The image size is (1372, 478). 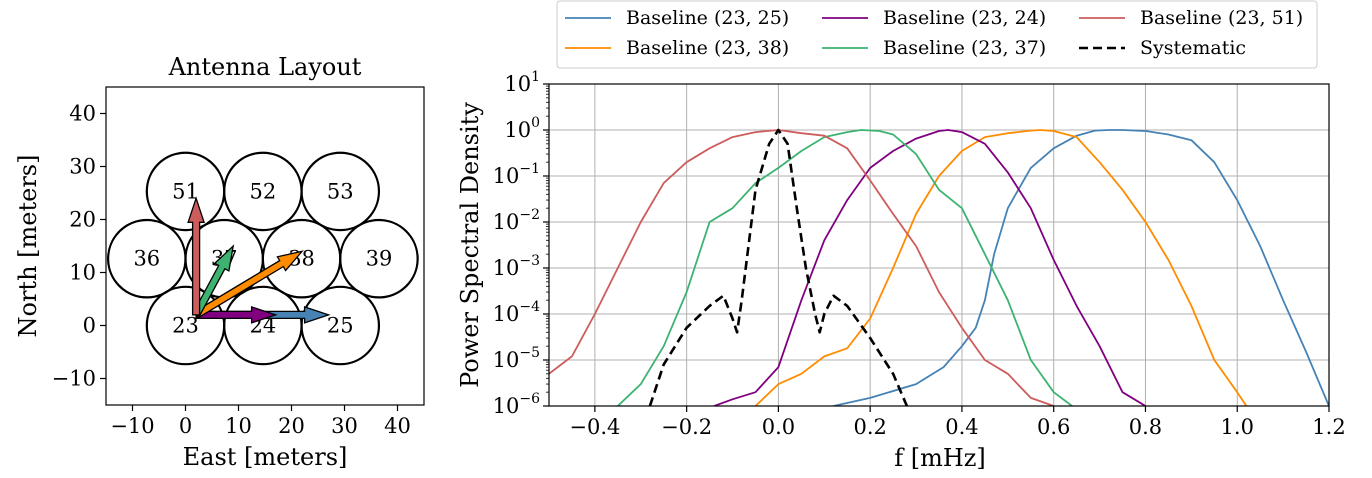 I want to click on antenna-y-tick-label: −10, so click(x=74, y=379).